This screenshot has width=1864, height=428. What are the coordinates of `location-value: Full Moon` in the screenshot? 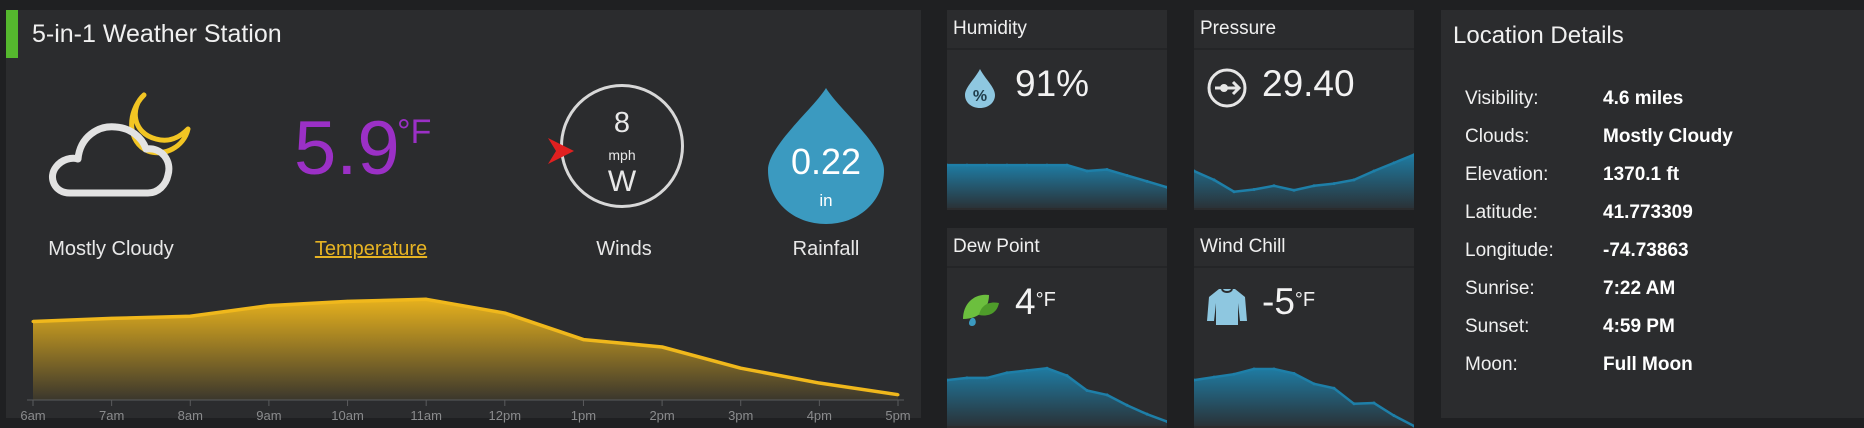 It's located at (1648, 364).